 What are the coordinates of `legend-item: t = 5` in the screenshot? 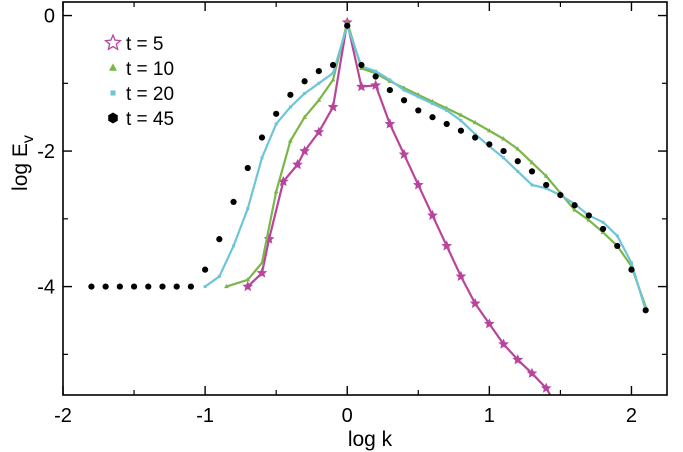 It's located at (133, 44).